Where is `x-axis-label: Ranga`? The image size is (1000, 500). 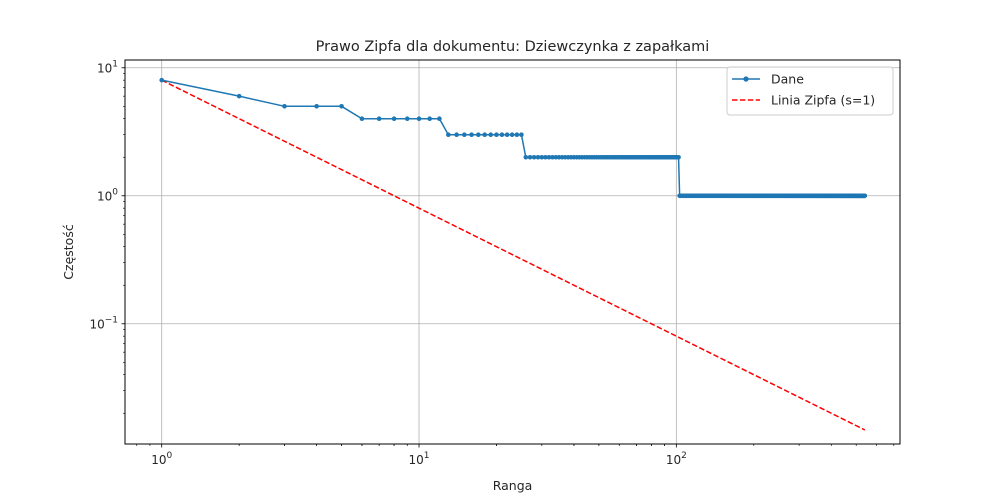 x-axis-label: Ranga is located at coordinates (513, 485).